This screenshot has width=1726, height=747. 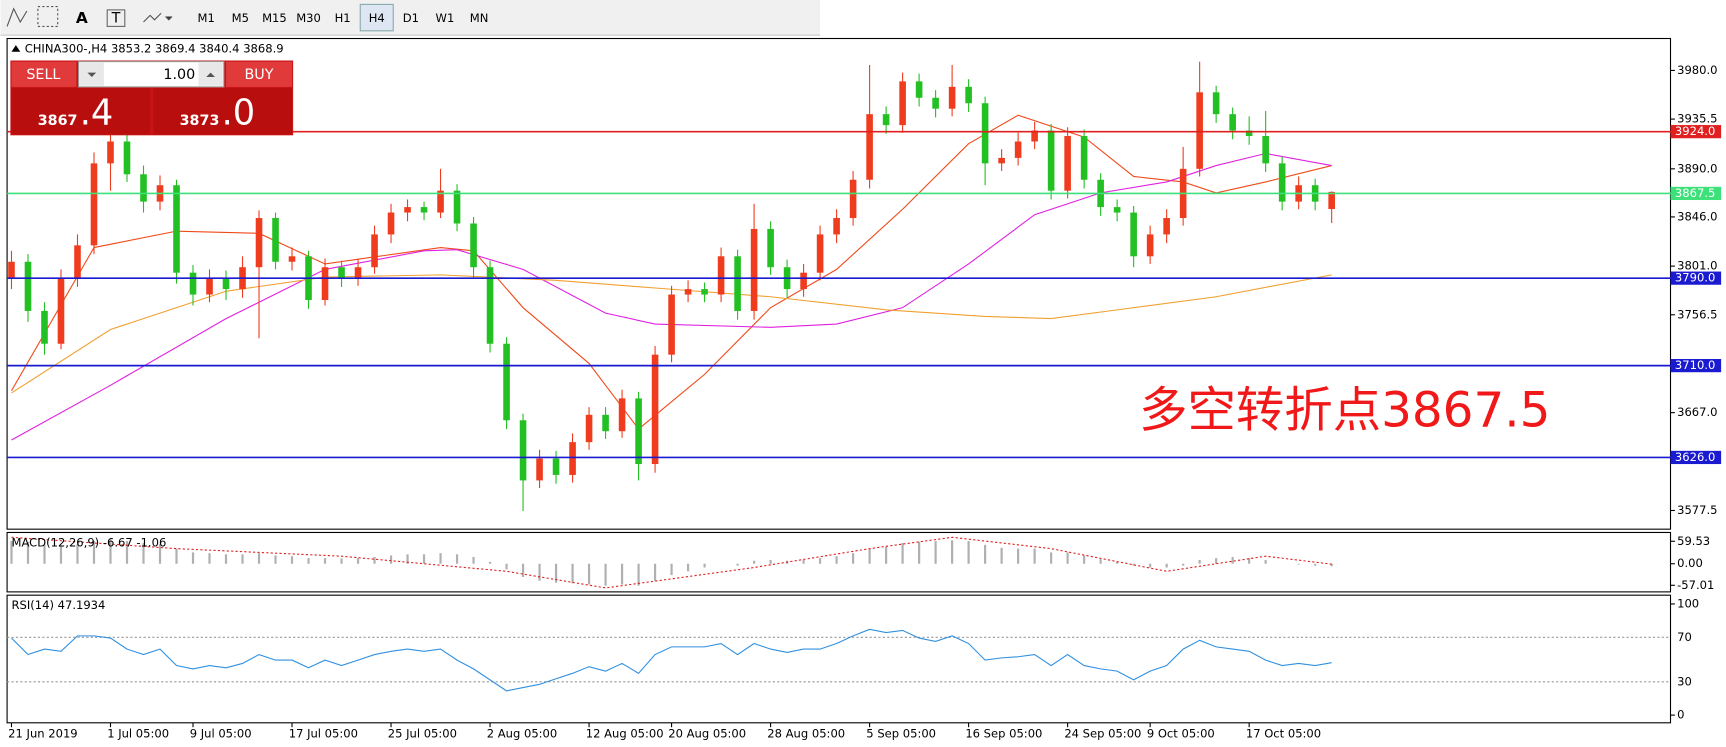 I want to click on y-tick-label: 70, so click(x=1684, y=637).